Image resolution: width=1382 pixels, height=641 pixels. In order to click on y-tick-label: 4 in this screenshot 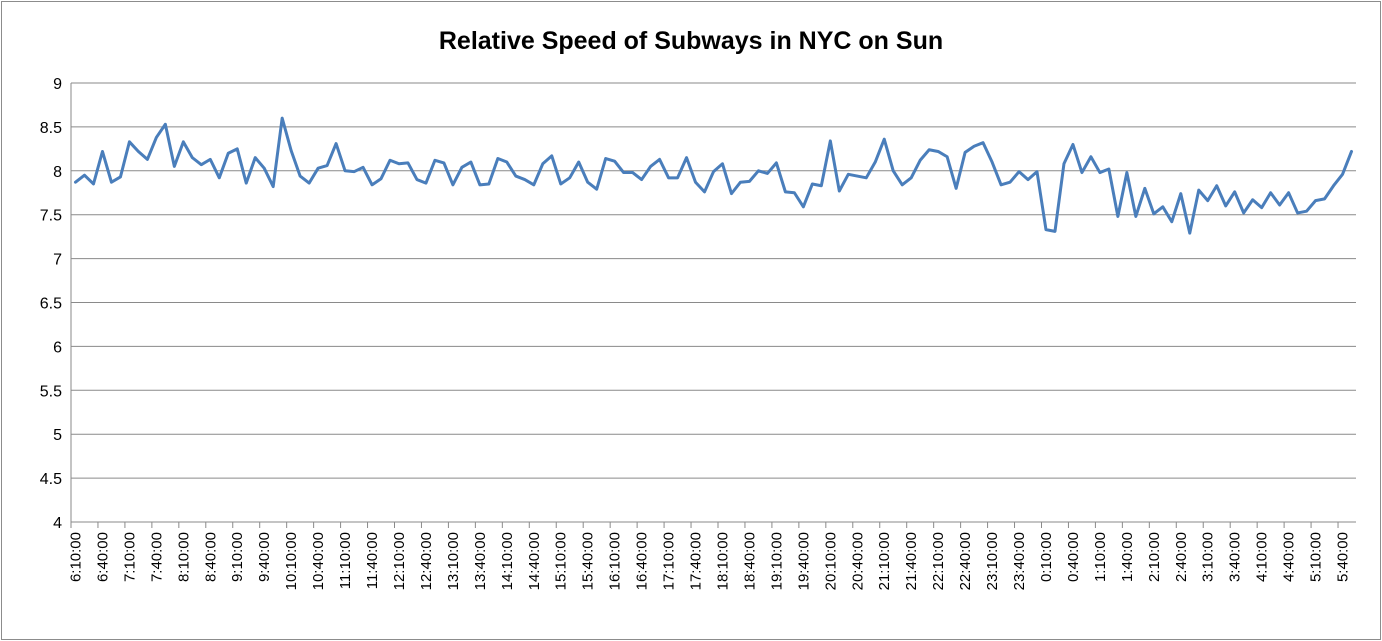, I will do `click(57, 523)`.